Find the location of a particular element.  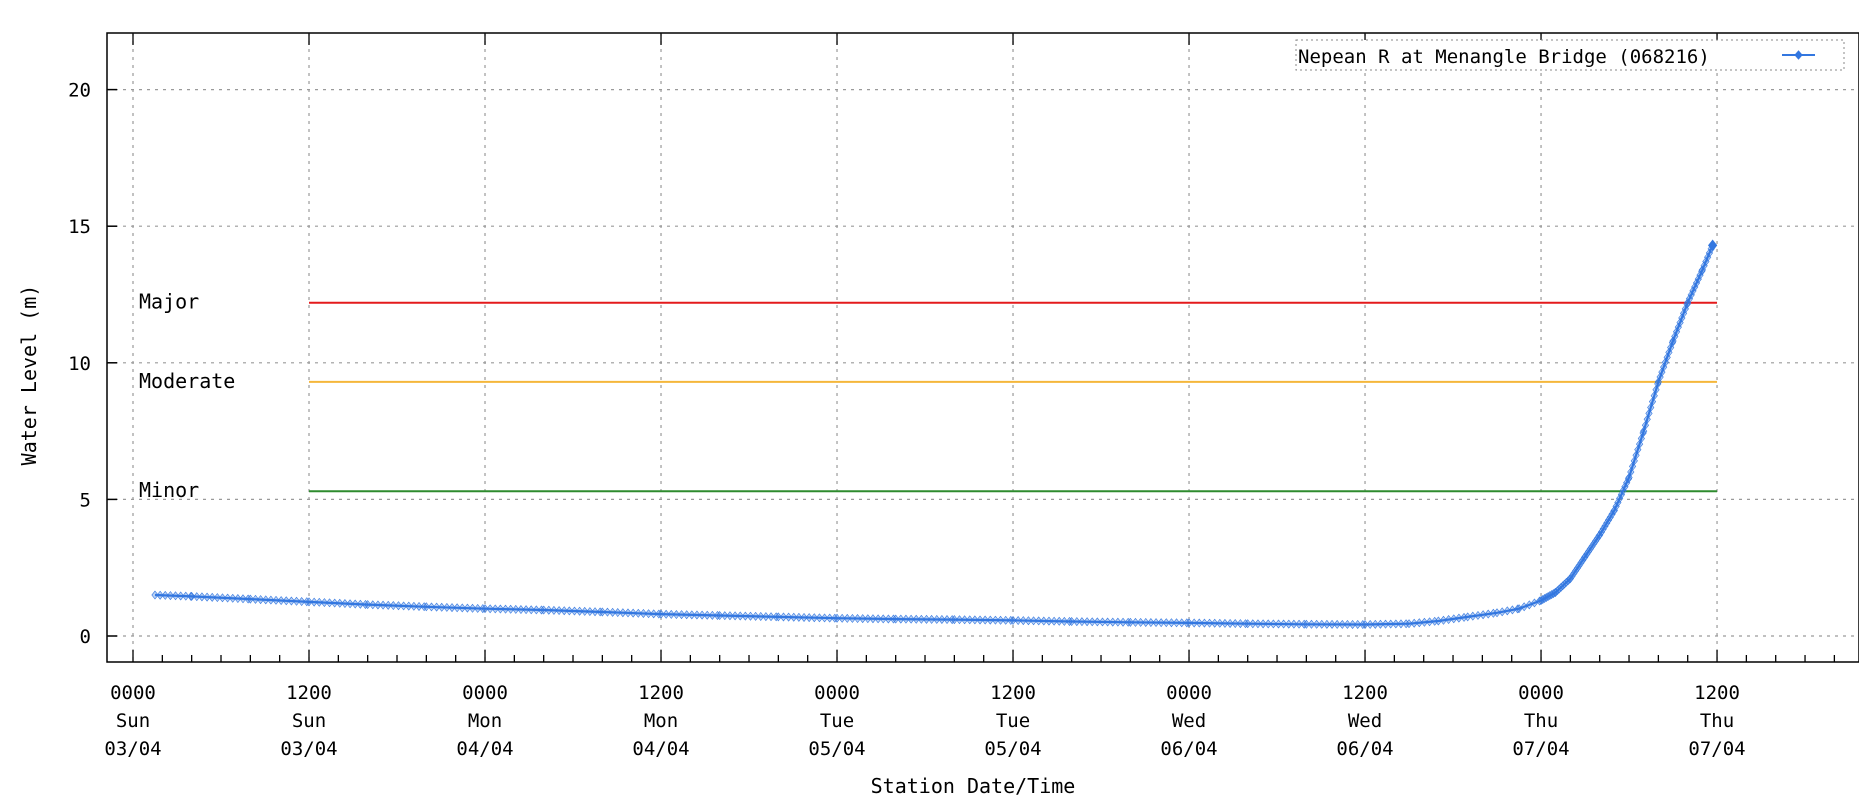

legend-label: Nepean R at Menangle Bridge (068216) is located at coordinates (1504, 57).